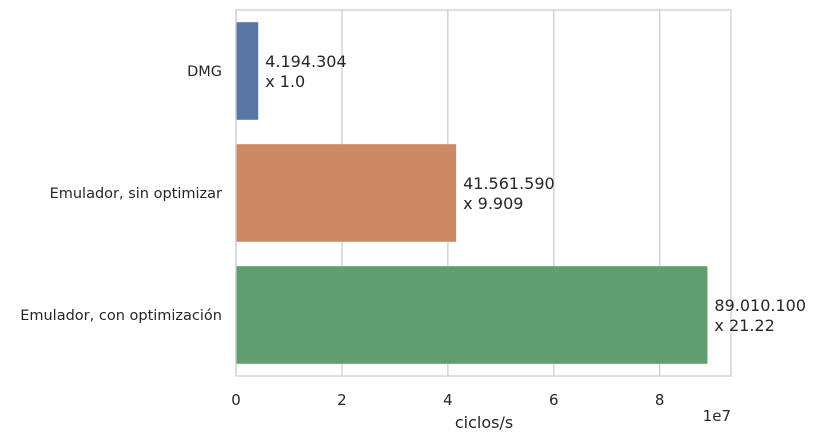  What do you see at coordinates (717, 416) in the screenshot?
I see `x-axis-offset-label: 1e7` at bounding box center [717, 416].